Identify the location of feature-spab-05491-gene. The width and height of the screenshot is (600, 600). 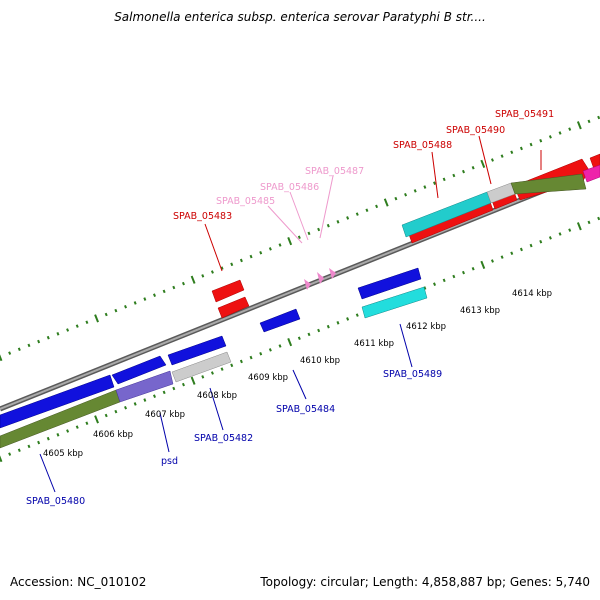
(548, 184).